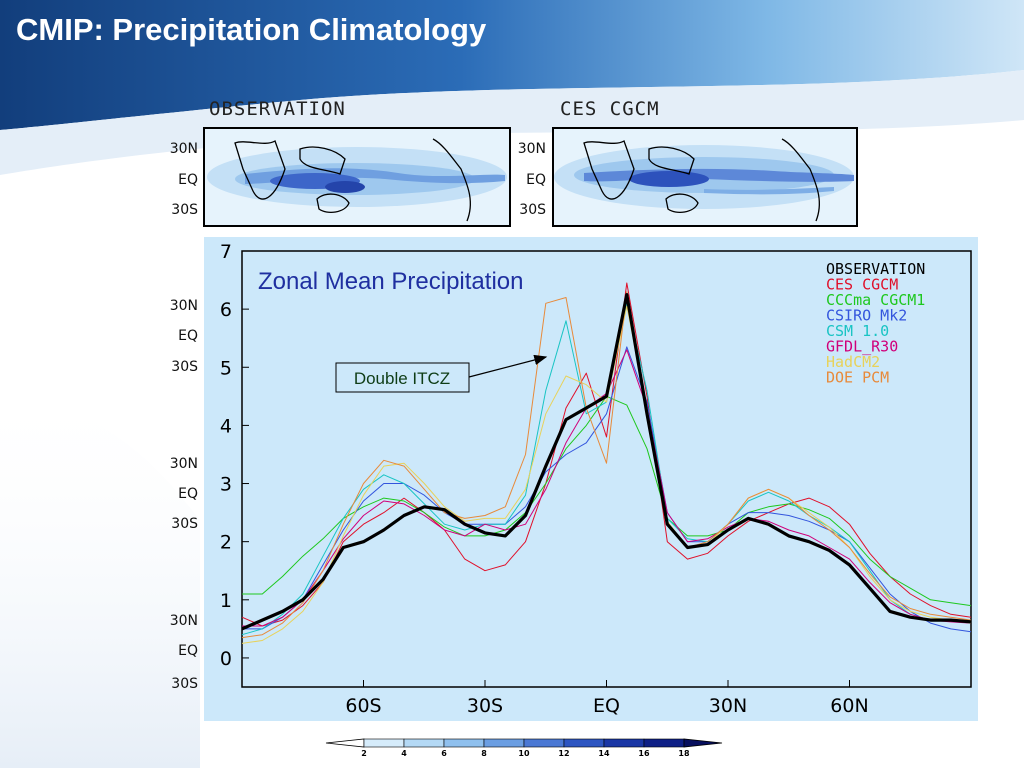 The width and height of the screenshot is (1024, 768). I want to click on map-ces-cgcm, so click(705, 177).